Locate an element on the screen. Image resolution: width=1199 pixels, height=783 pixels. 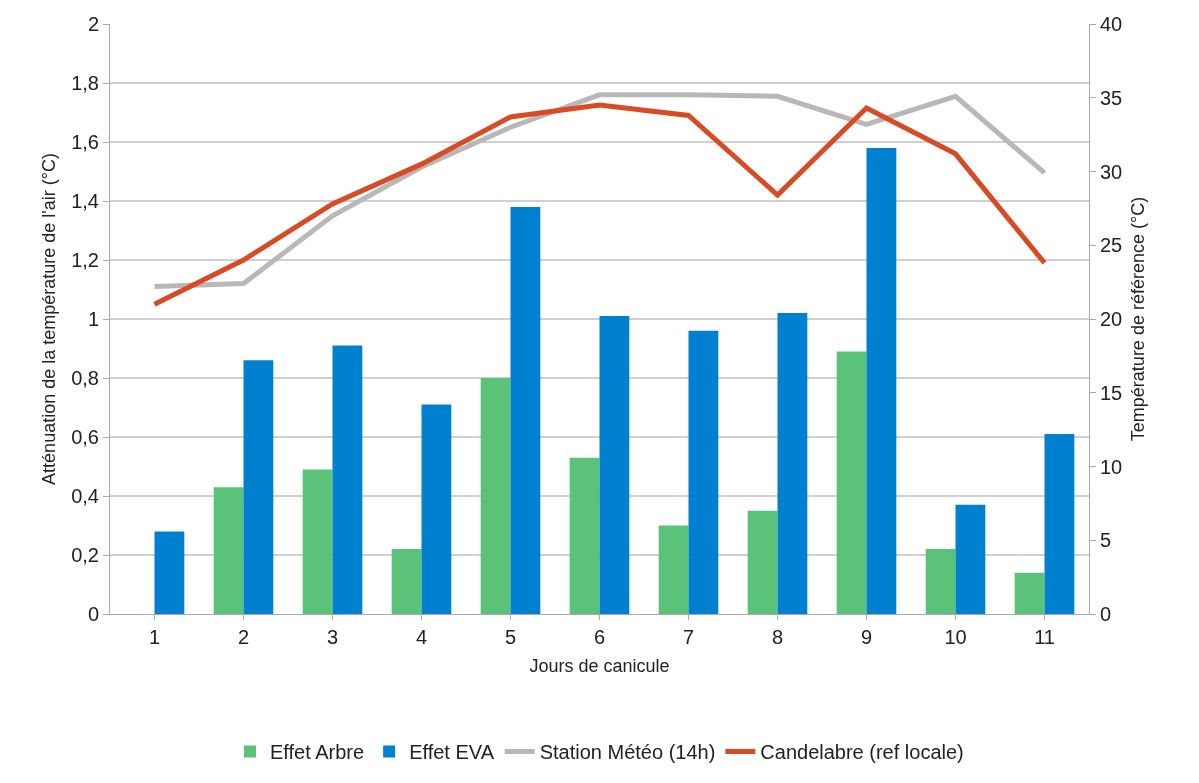
y-tick-label: 1,6 is located at coordinates (85, 142).